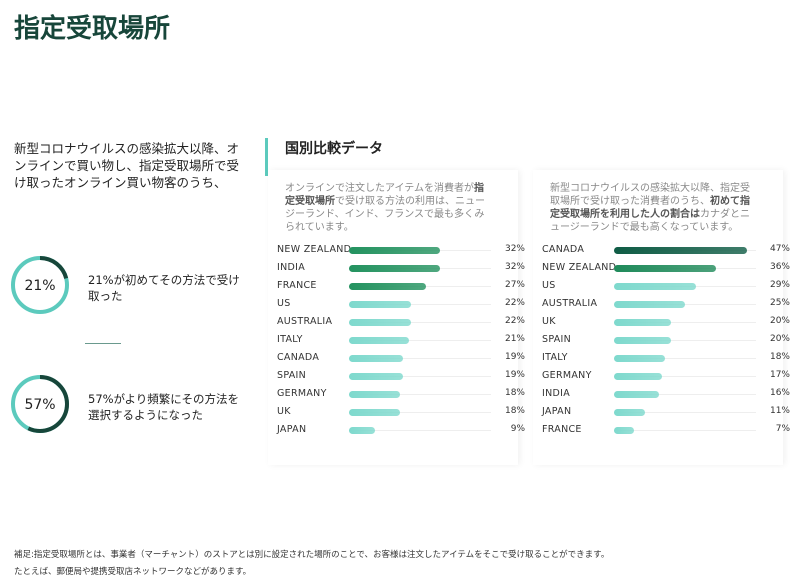 This screenshot has width=800, height=583. I want to click on value-label: 25%, so click(779, 303).